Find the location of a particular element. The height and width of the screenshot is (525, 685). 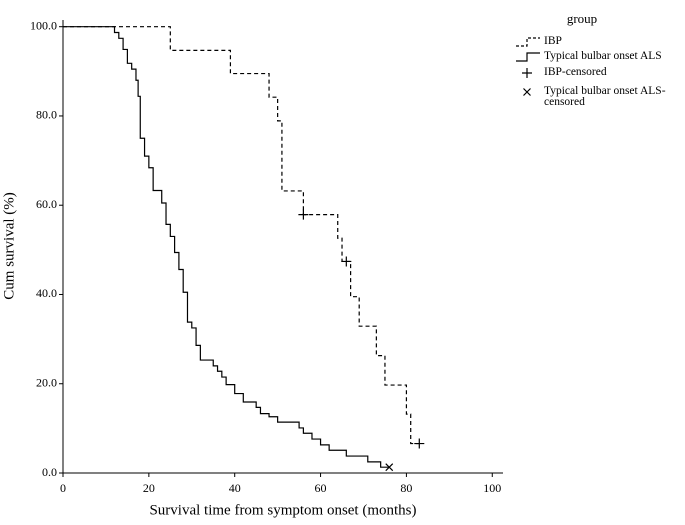

legend-title: group is located at coordinates (582, 18).